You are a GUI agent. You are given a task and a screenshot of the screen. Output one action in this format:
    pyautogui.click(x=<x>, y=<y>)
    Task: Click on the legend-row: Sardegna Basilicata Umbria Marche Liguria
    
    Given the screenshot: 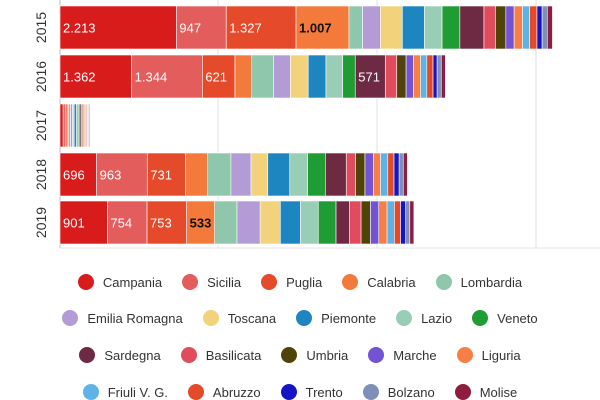 What is the action you would take?
    pyautogui.click(x=300, y=355)
    